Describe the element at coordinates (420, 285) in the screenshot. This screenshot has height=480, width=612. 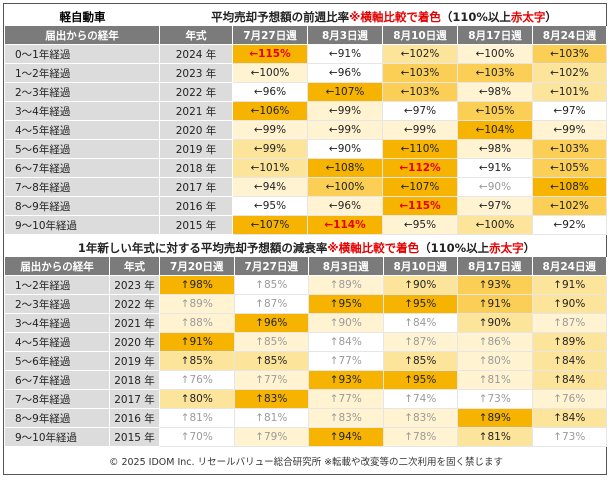
I see `value-cell: ↑90%` at that location.